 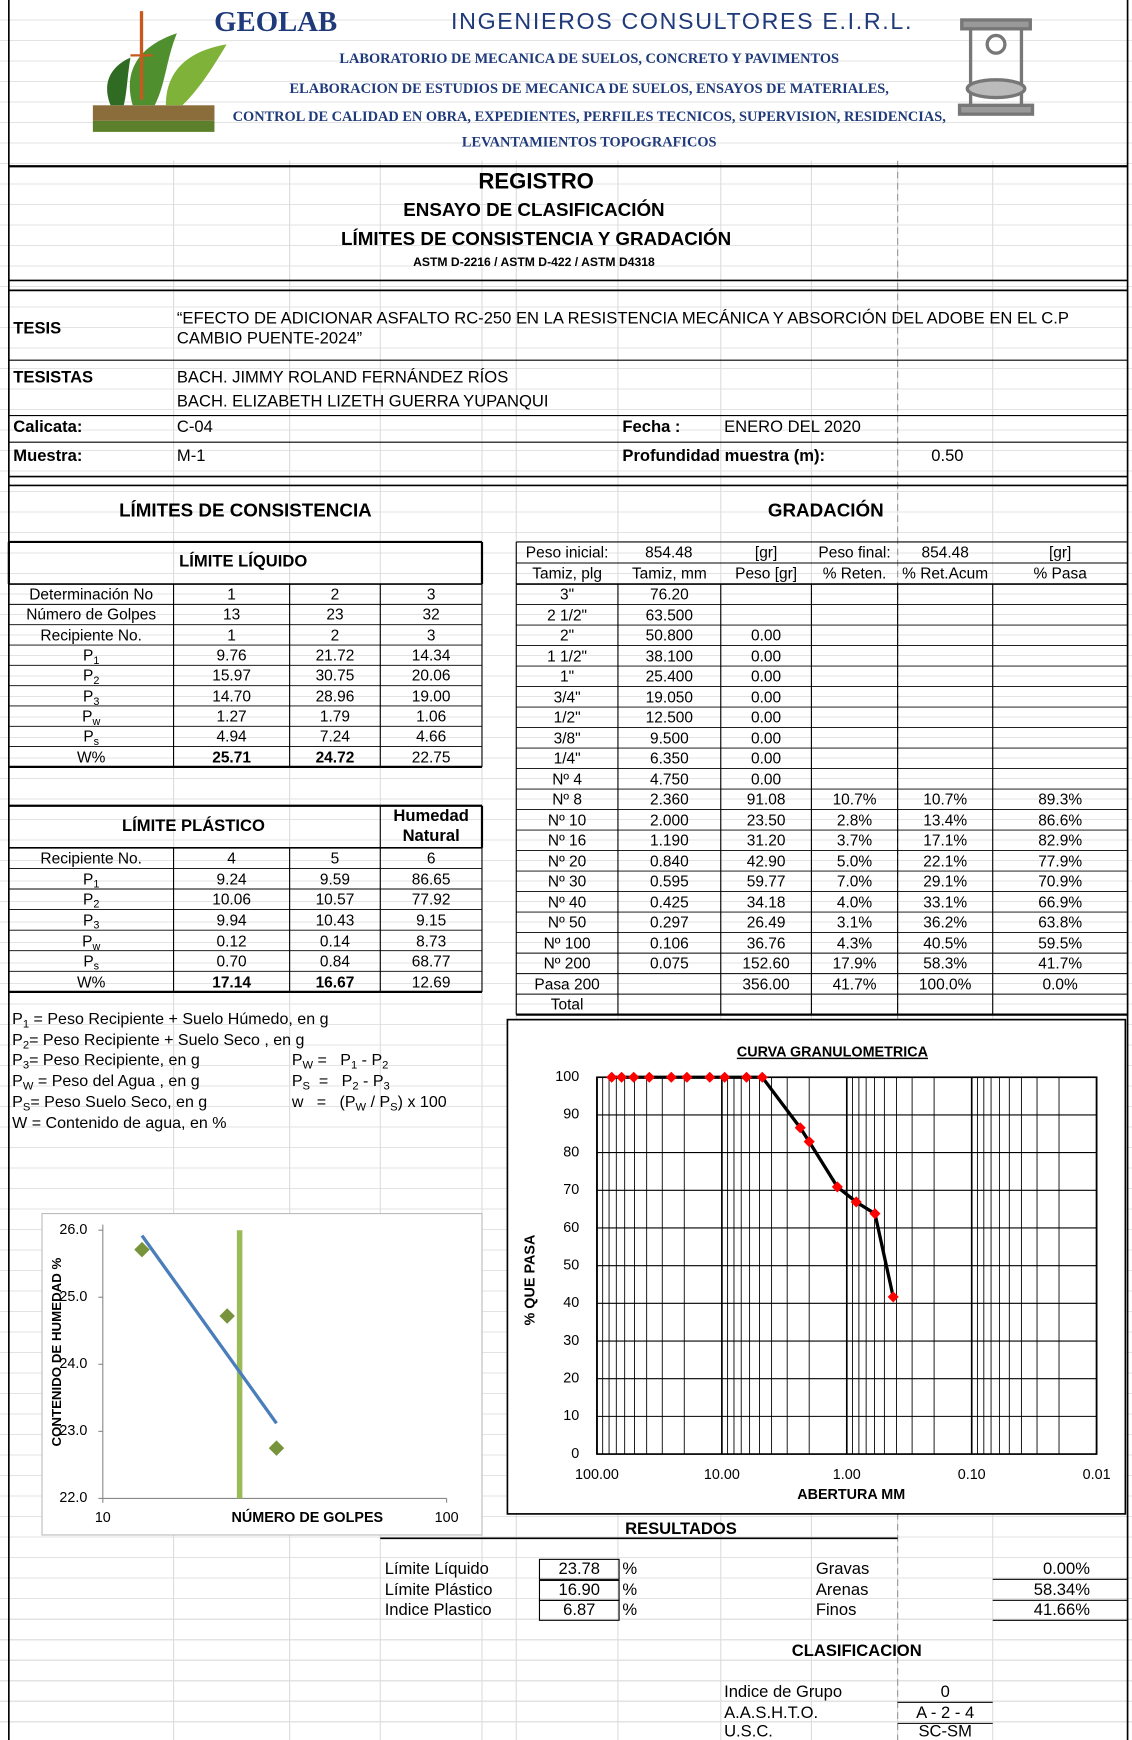 I want to click on text: 4.3%, so click(x=854, y=943).